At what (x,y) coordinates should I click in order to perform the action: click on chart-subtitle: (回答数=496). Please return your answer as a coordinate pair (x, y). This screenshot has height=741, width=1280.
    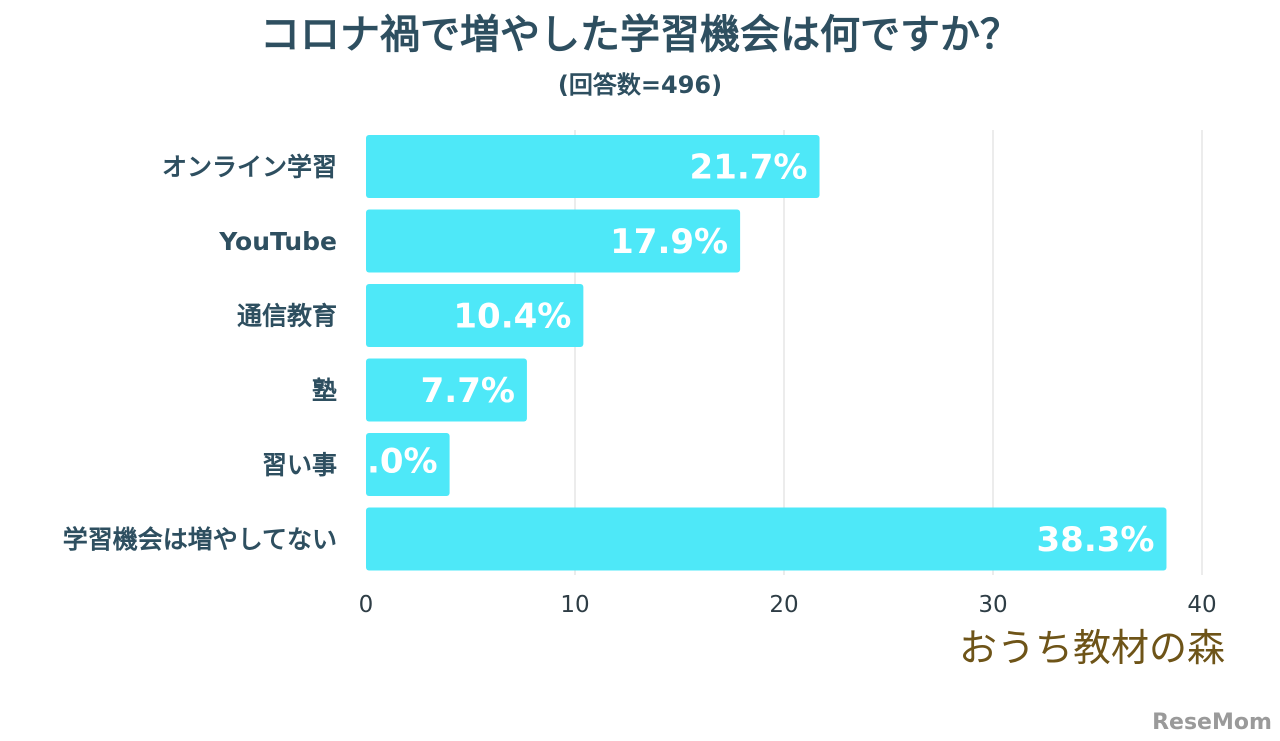
    Looking at the image, I should click on (640, 85).